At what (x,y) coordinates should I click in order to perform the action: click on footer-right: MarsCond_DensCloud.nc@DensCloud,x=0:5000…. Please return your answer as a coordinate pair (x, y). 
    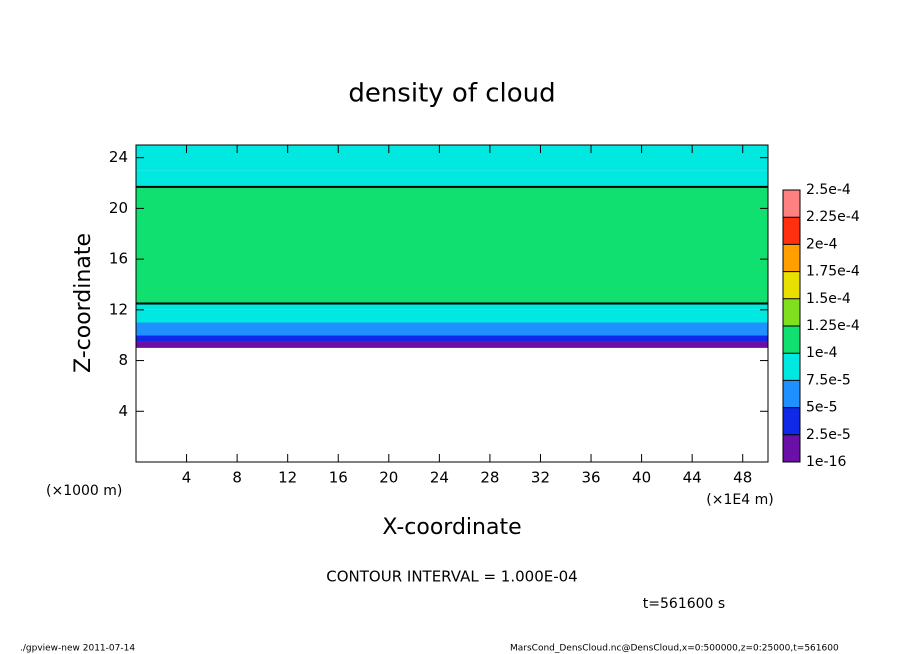
    Looking at the image, I should click on (674, 649).